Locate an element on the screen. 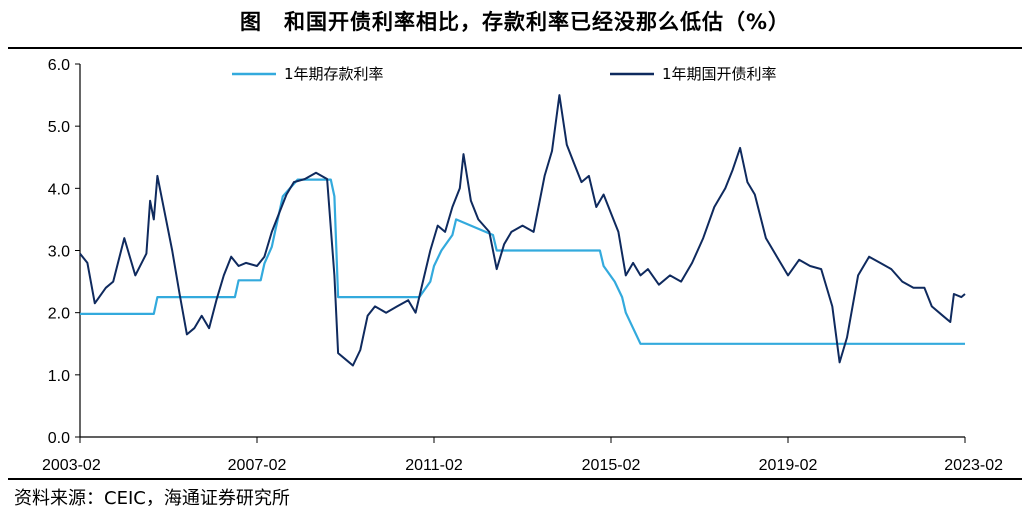 This screenshot has height=521, width=1030. legend-label-2: 1年期国开债利率 is located at coordinates (719, 74).